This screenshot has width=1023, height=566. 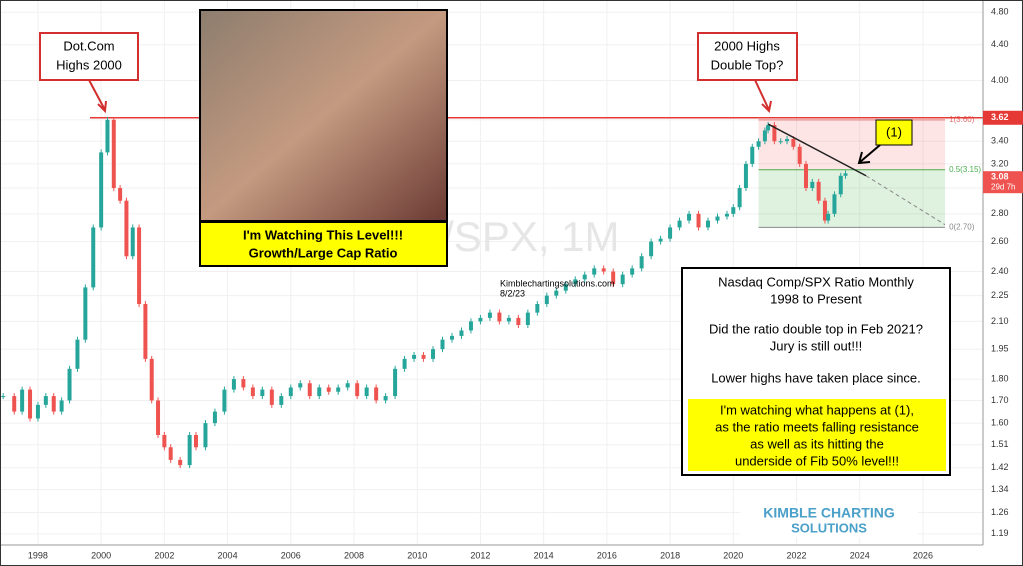 What do you see at coordinates (101, 555) in the screenshot?
I see `x-tick-label: 2000` at bounding box center [101, 555].